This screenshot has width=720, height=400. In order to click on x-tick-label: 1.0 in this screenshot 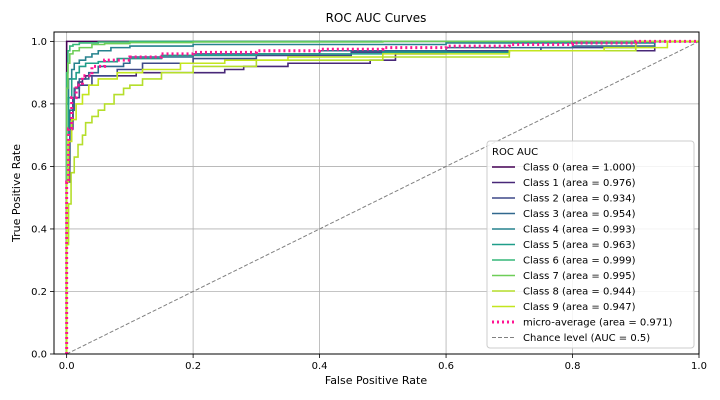, I will do `click(699, 366)`.